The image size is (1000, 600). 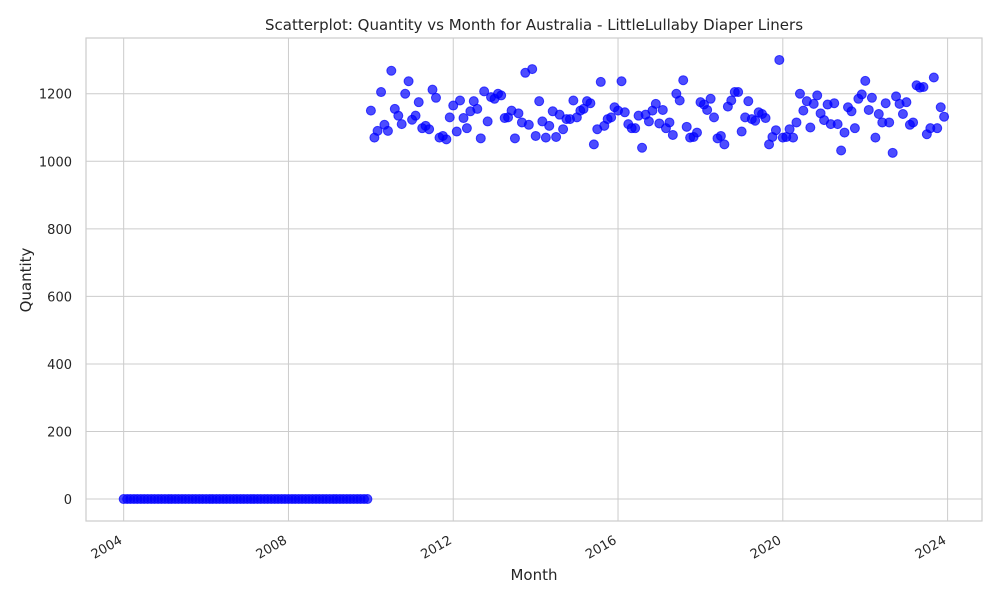 What do you see at coordinates (59, 297) in the screenshot?
I see `y-tick-label: 600` at bounding box center [59, 297].